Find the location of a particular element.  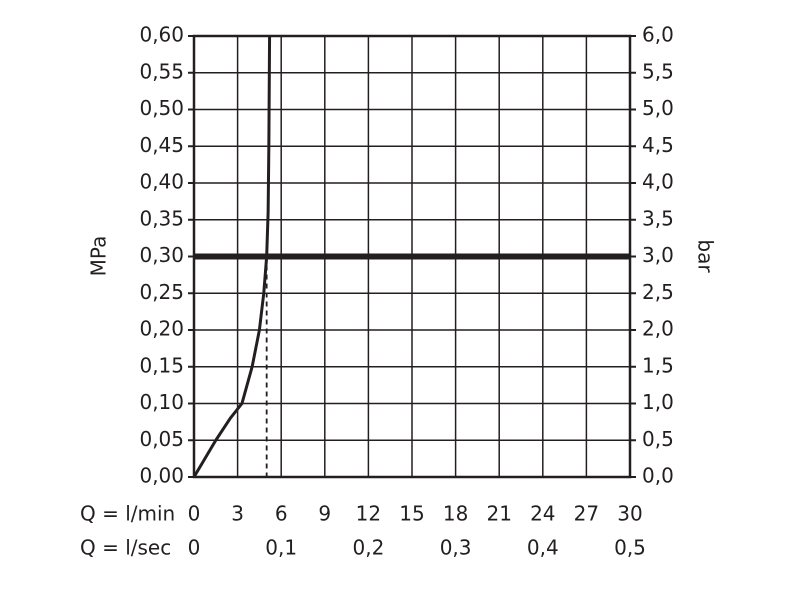

x-tick-label: 15 is located at coordinates (411, 514).